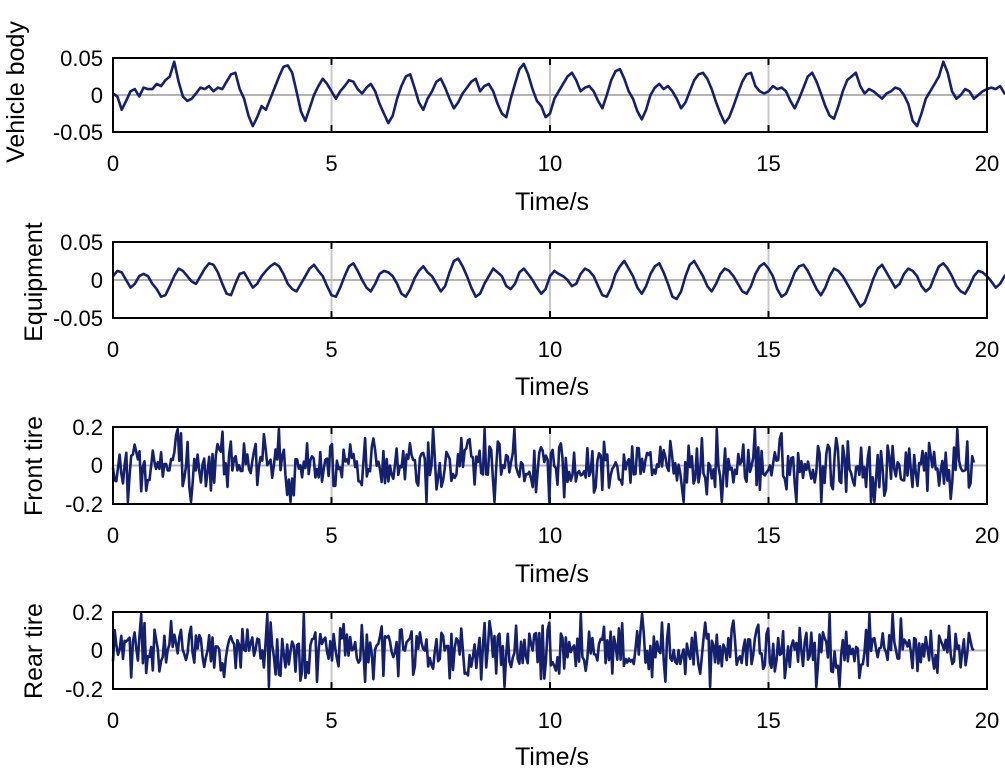 This screenshot has width=1005, height=774. Describe the element at coordinates (84, 651) in the screenshot. I see `y-ticks-rear-tire: 0.2 0 -0.2` at that location.